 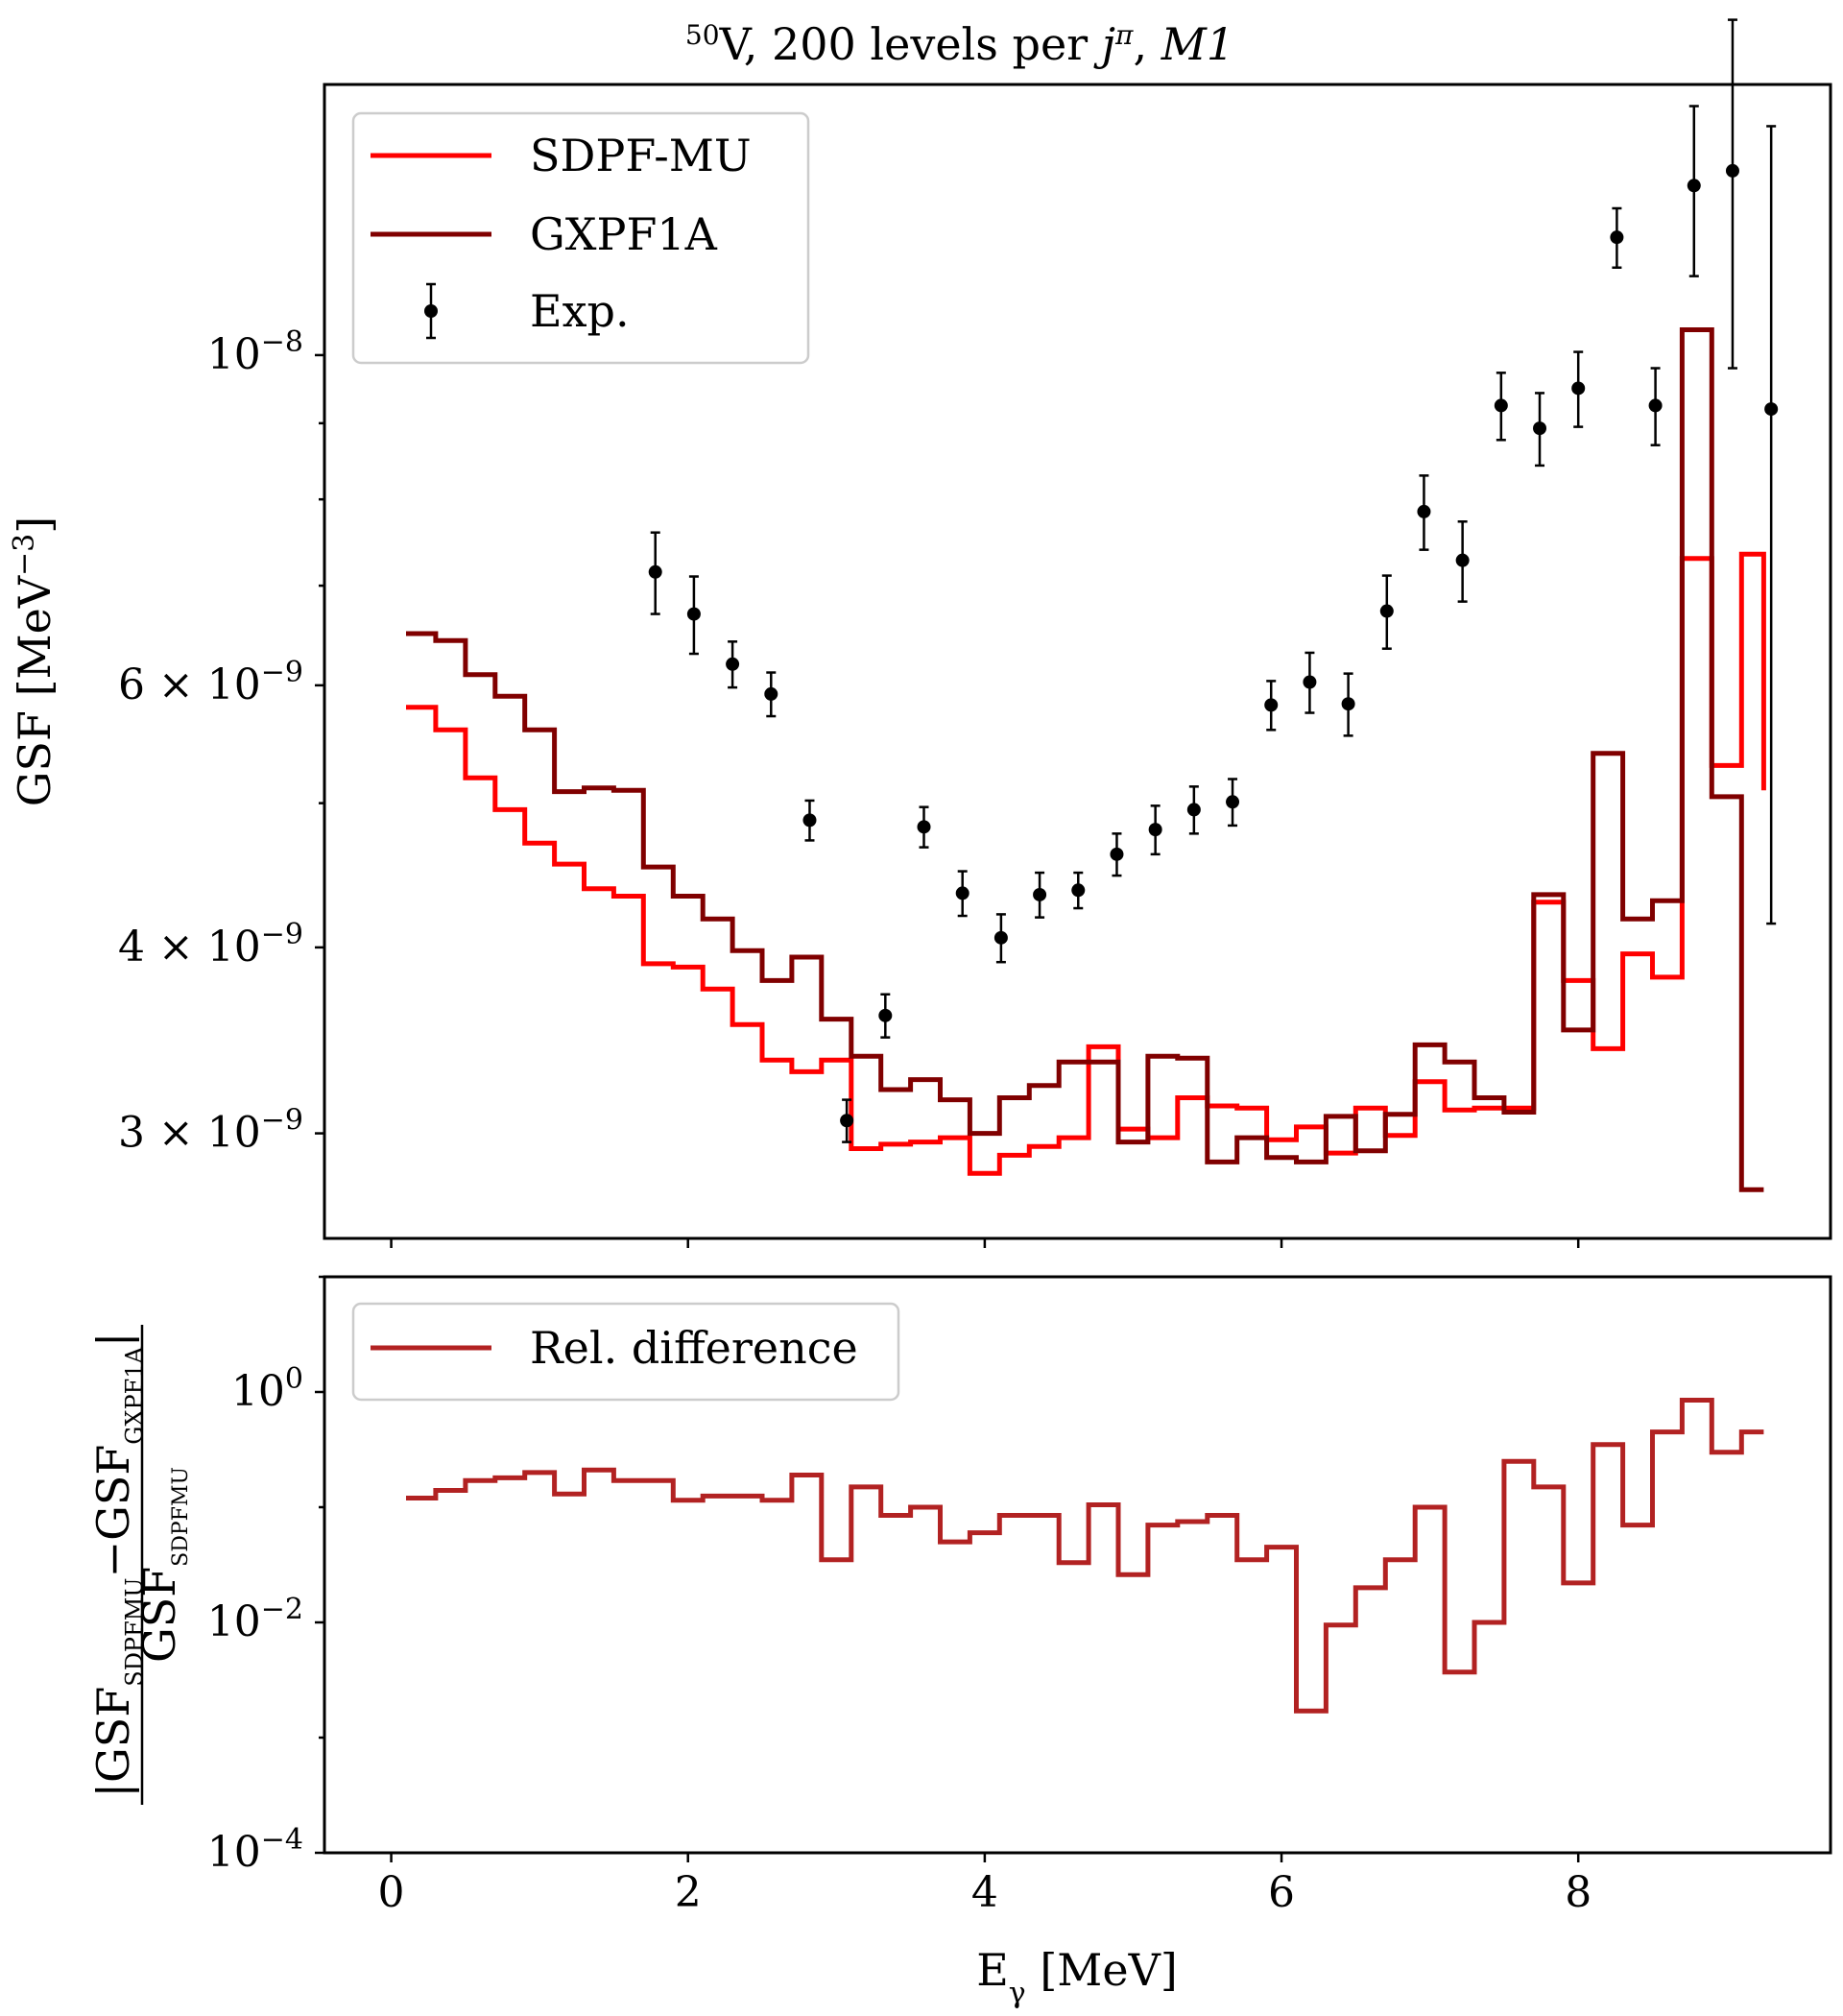 I want to click on series-line-rel-difference, so click(x=1085, y=1556).